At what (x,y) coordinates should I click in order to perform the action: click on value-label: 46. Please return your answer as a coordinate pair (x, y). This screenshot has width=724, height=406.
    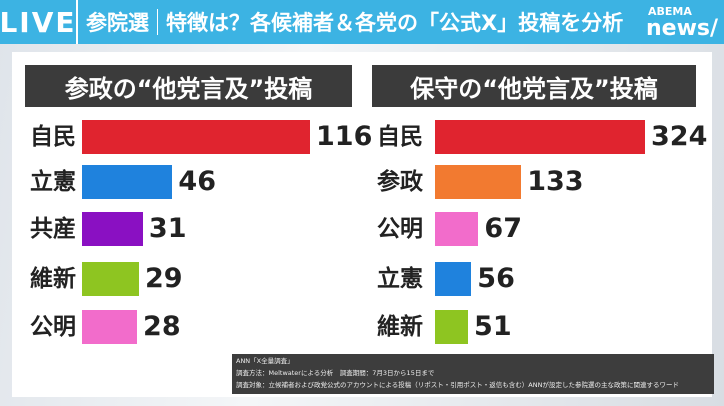
    Looking at the image, I should click on (197, 181).